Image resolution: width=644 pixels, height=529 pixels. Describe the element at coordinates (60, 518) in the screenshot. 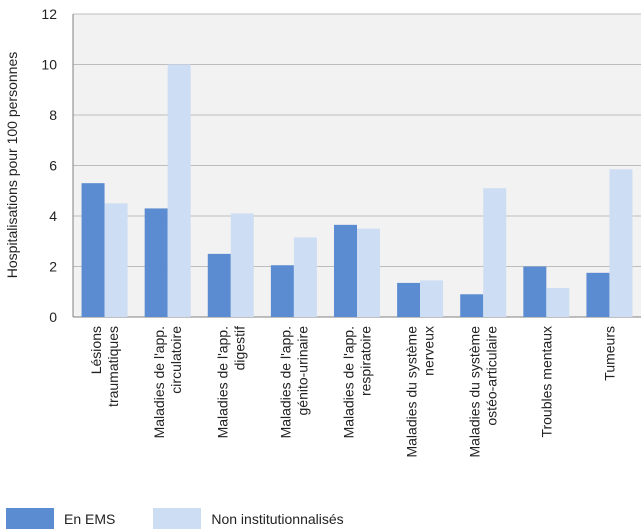

I see `legend-item-en-ems: En EMS` at that location.